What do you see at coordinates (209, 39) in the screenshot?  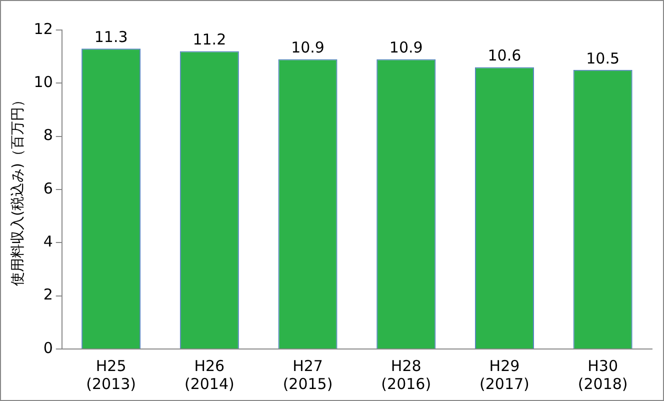 I see `data-label: 11.2` at bounding box center [209, 39].